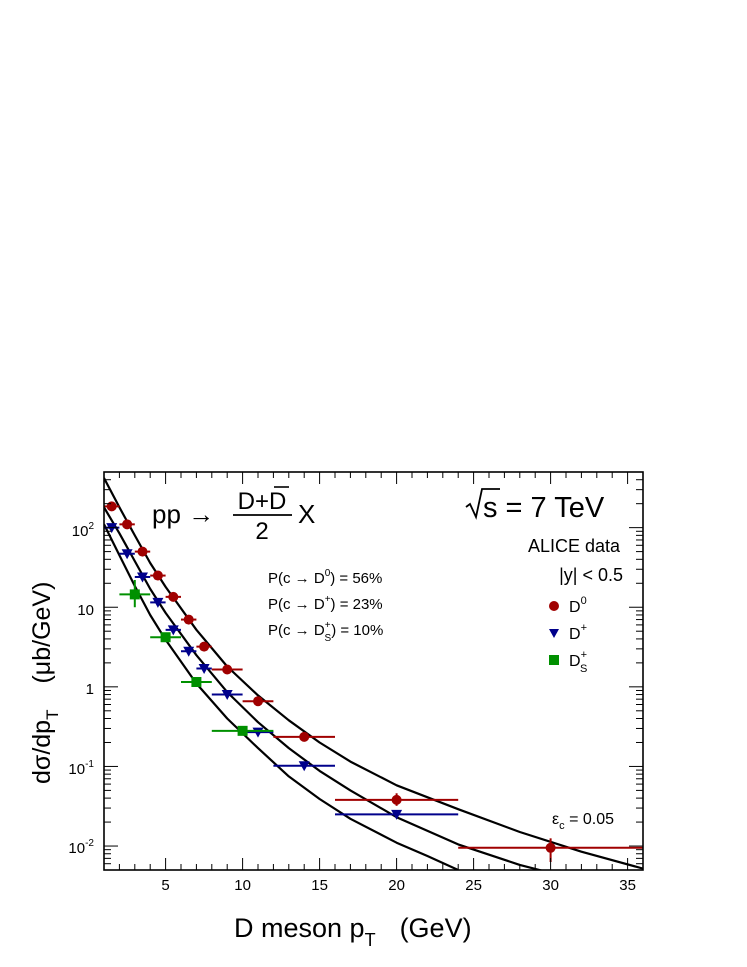 The image size is (747, 967). What do you see at coordinates (482, 504) in the screenshot?
I see `sqrt-sign` at bounding box center [482, 504].